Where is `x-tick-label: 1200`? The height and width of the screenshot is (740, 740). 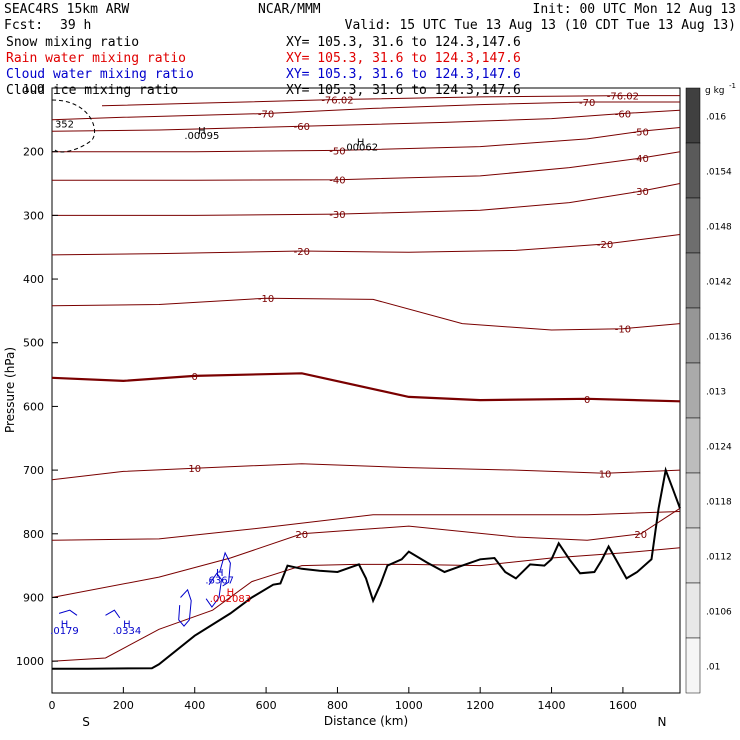
x-tick-label: 1200 is located at coordinates (480, 705).